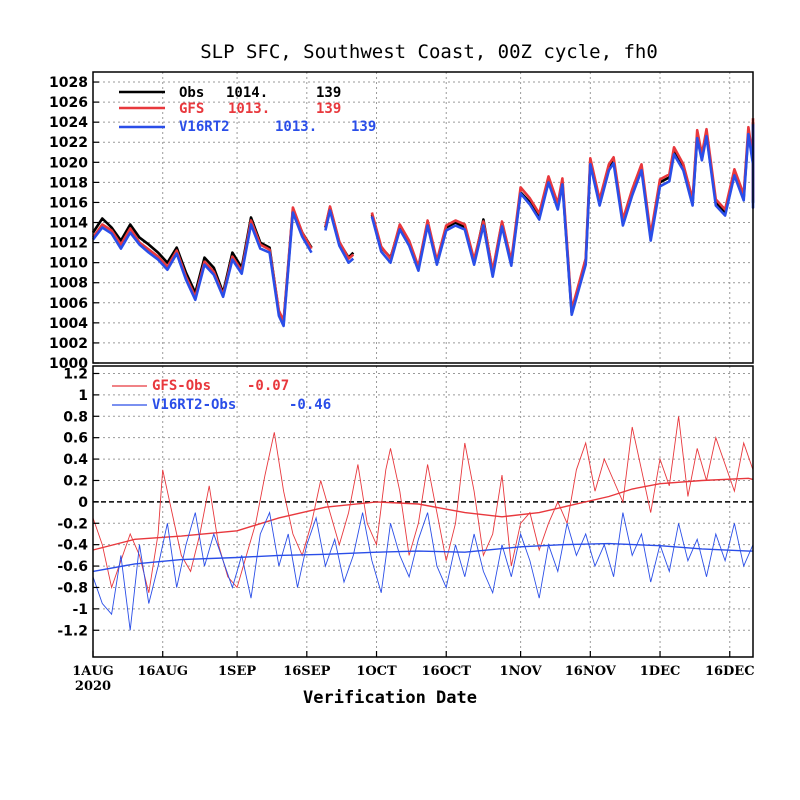  Describe the element at coordinates (68, 244) in the screenshot. I see `top-y-tick-label: 1012` at that location.